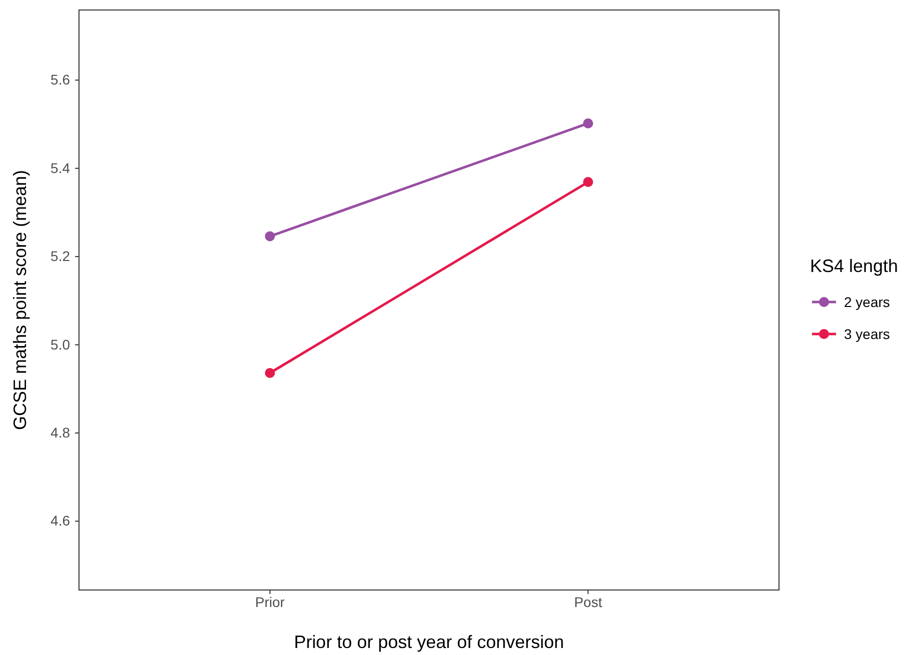 Image resolution: width=909 pixels, height=655 pixels. Describe the element at coordinates (867, 334) in the screenshot. I see `legend-label: 3 years` at that location.